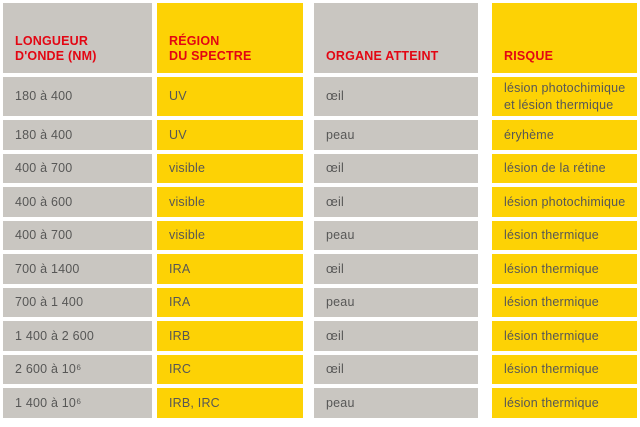 This screenshot has height=427, width=640. Describe the element at coordinates (77, 302) in the screenshot. I see `cell-longueur-onde: 700 à 1 400` at that location.